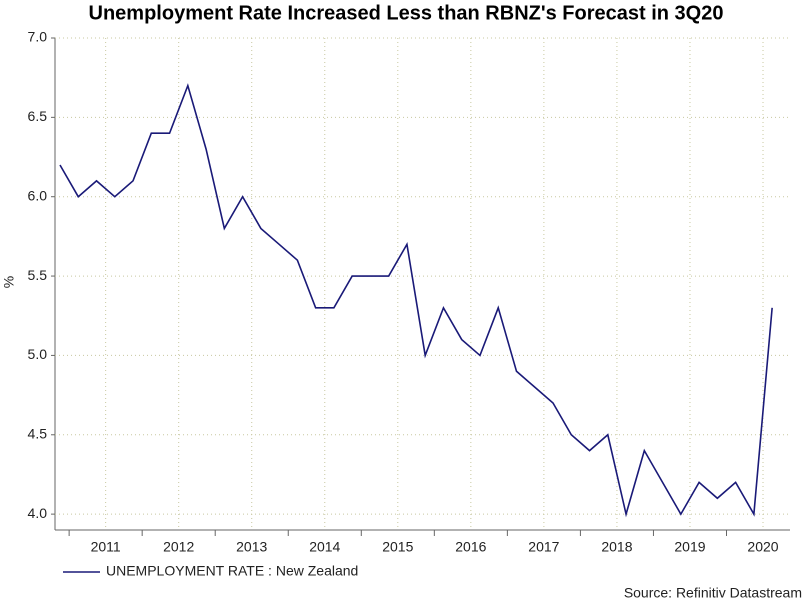 The height and width of the screenshot is (603, 812). Describe the element at coordinates (178, 547) in the screenshot. I see `x-tick-label: 2012` at that location.